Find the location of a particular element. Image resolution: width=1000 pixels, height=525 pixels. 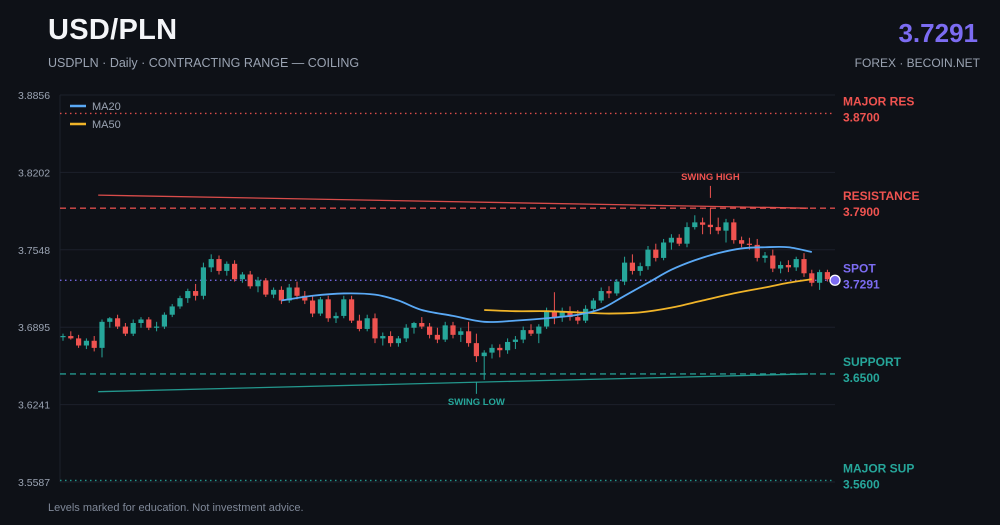

trendline-upper is located at coordinates (453, 201).